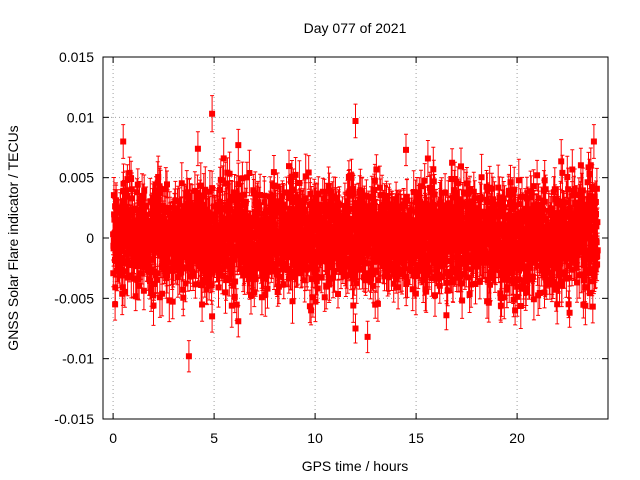  Describe the element at coordinates (355, 466) in the screenshot. I see `x-axis-label: GPS time / hours` at that location.